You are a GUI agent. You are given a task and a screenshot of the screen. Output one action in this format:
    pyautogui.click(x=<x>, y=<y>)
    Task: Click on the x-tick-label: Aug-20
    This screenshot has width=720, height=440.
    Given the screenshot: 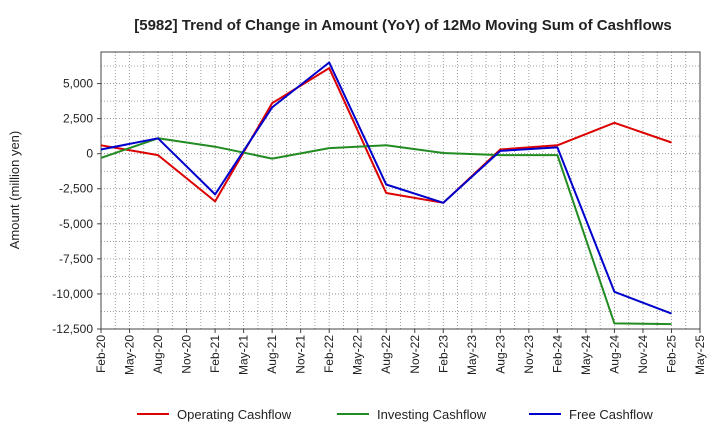 What is the action you would take?
    pyautogui.click(x=158, y=354)
    